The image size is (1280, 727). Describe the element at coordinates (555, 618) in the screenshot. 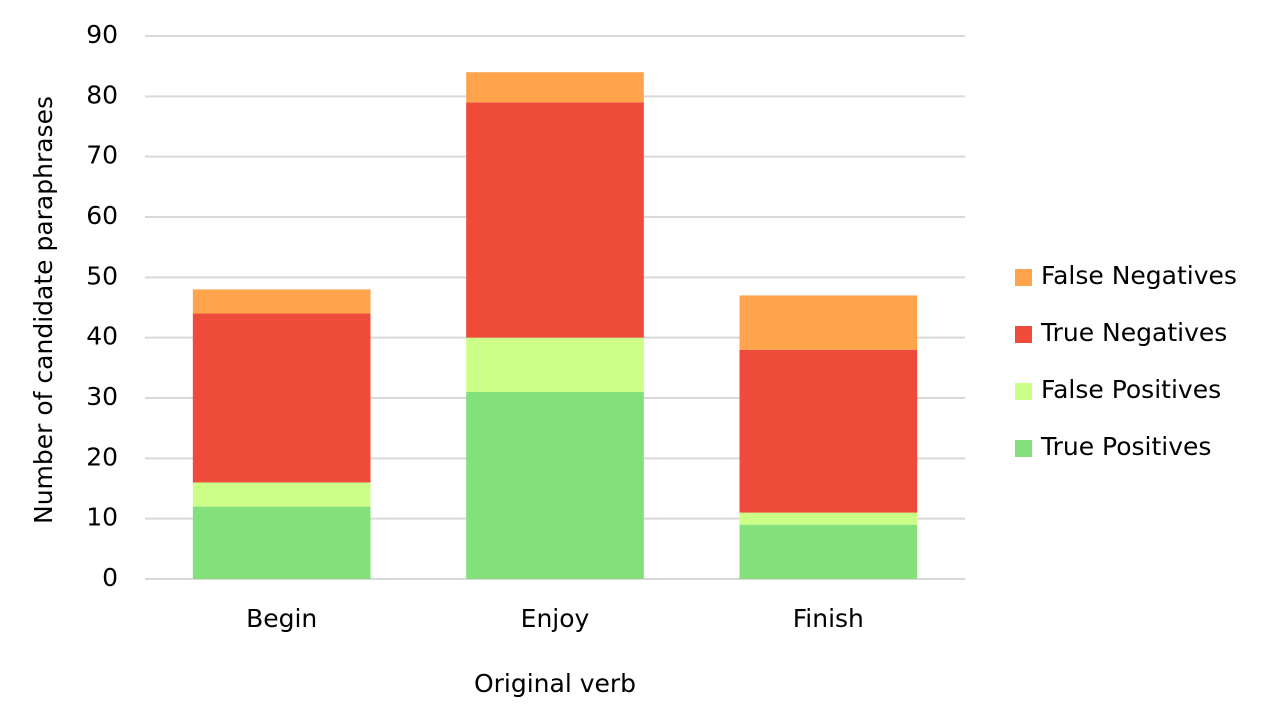

I see `x-tick-label: Enjoy` at that location.